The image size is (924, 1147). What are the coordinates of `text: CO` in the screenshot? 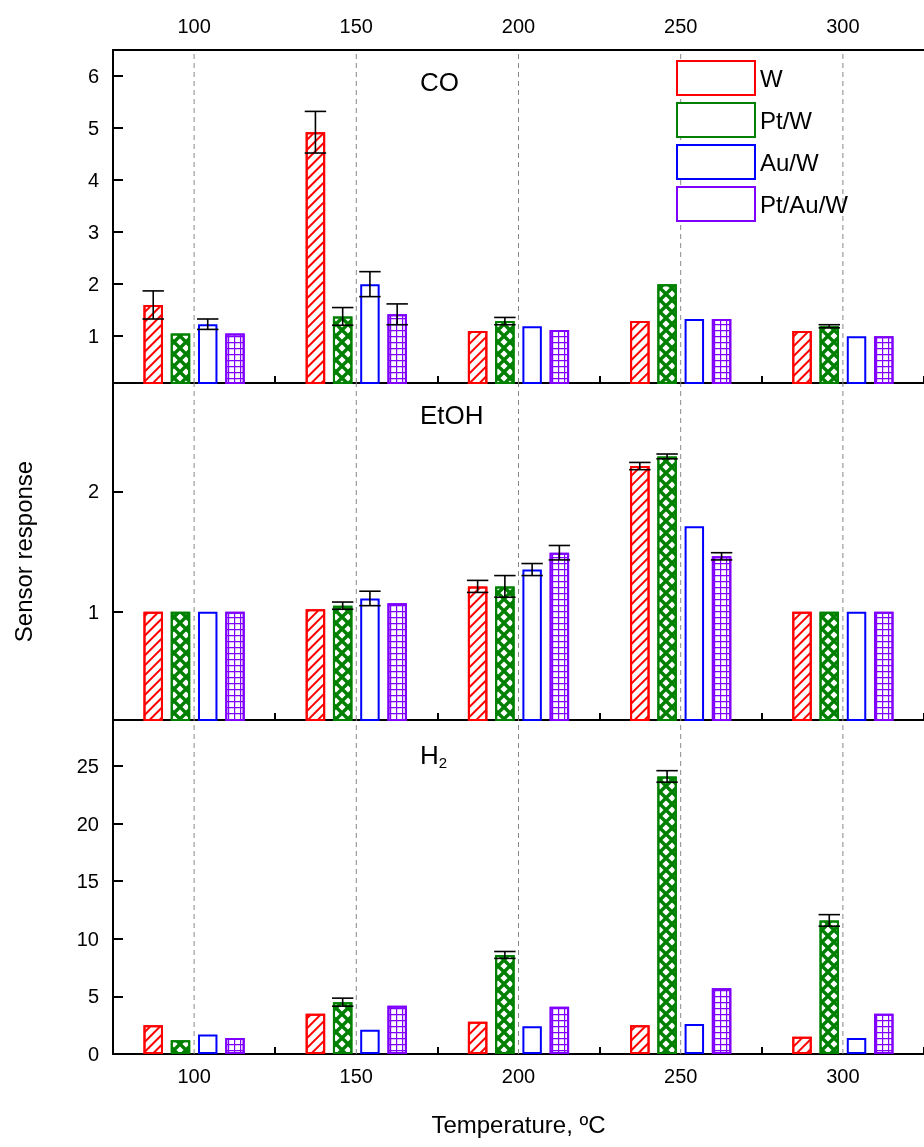 It's located at (439, 82).